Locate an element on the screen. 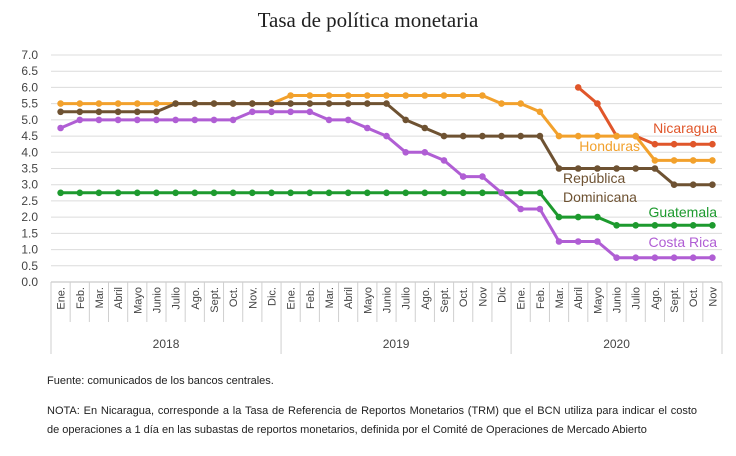 Image resolution: width=736 pixels, height=456 pixels. x-tick-label: Abril is located at coordinates (579, 298).